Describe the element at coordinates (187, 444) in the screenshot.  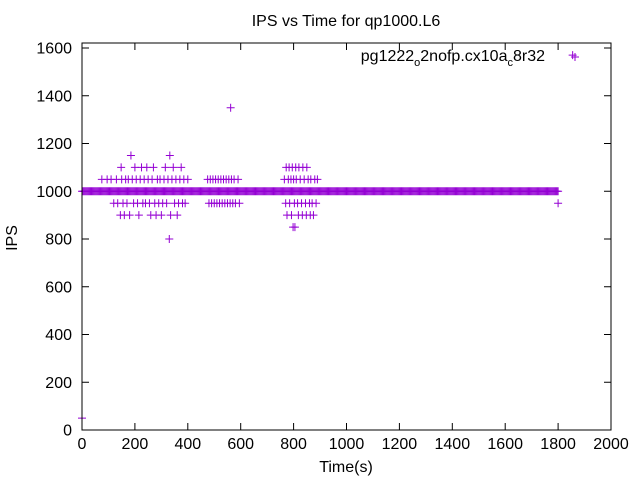
I see `x-tick-label: 400` at that location.